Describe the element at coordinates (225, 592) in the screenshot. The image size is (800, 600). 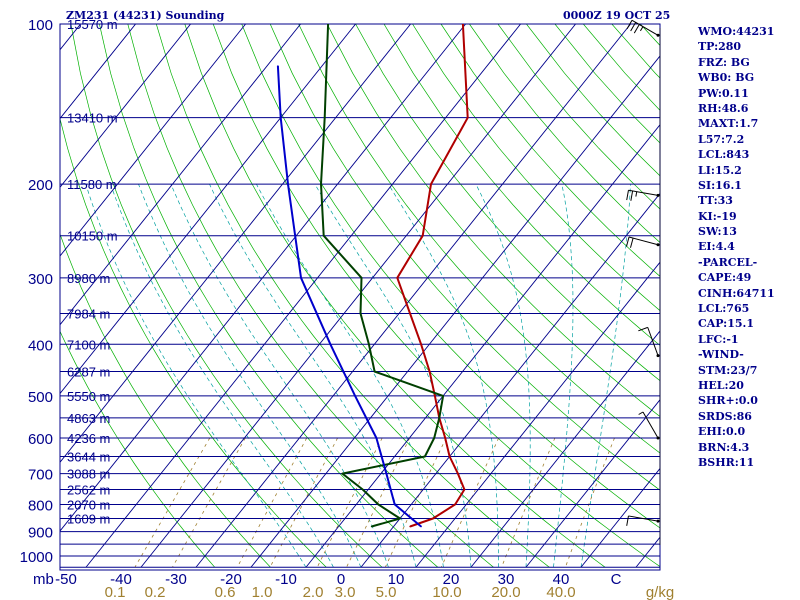
I see `mixing-ratio-tick-label: 0.6` at that location.